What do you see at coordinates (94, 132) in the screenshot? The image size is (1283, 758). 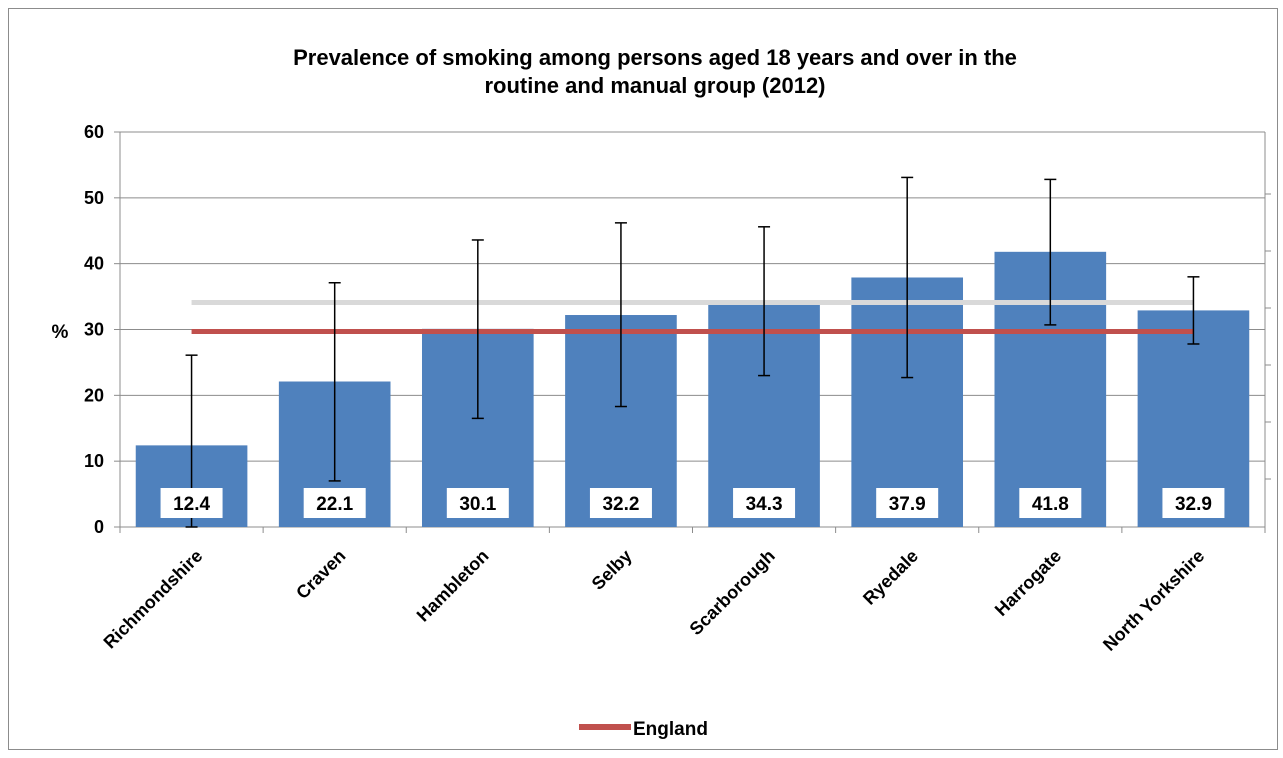 I see `y-tick-label: 60` at bounding box center [94, 132].